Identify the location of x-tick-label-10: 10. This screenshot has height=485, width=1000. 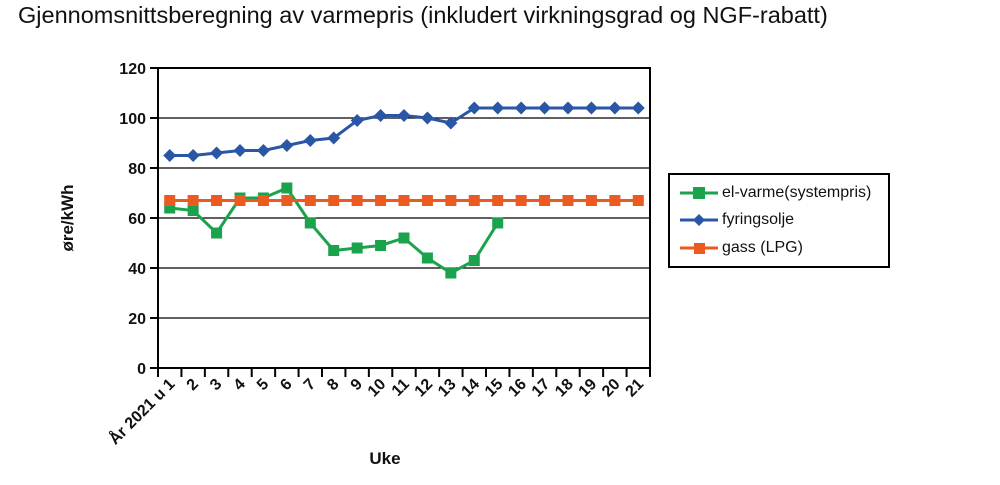
(377, 388).